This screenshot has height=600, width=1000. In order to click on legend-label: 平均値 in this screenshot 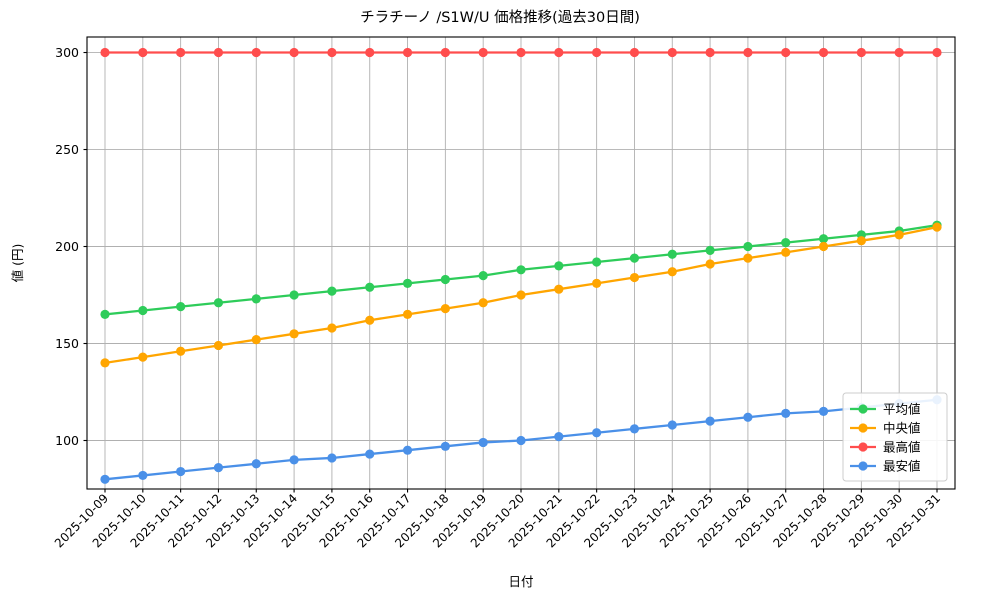, I will do `click(902, 409)`.